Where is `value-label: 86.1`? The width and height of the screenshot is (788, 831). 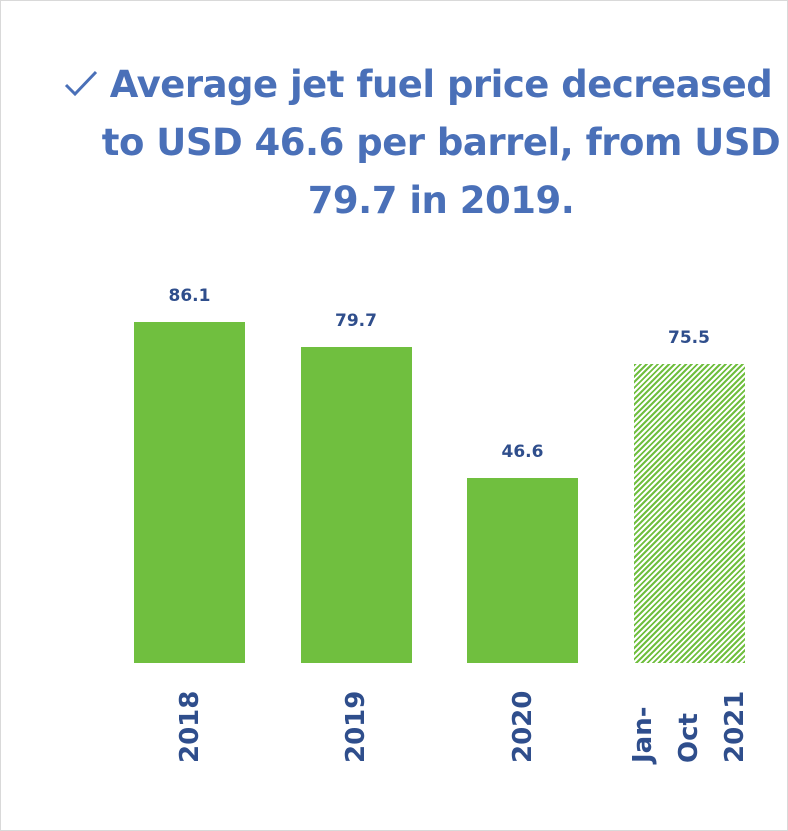 value-label: 86.1 is located at coordinates (189, 296).